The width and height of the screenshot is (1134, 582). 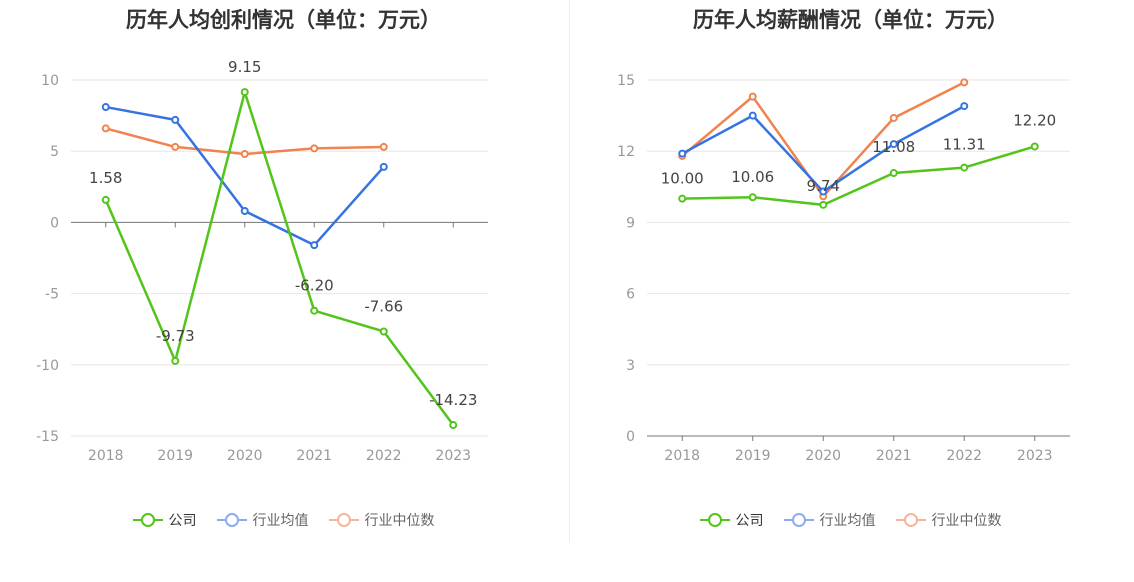 What do you see at coordinates (47, 437) in the screenshot?
I see `y-tick-label: -15` at bounding box center [47, 437].